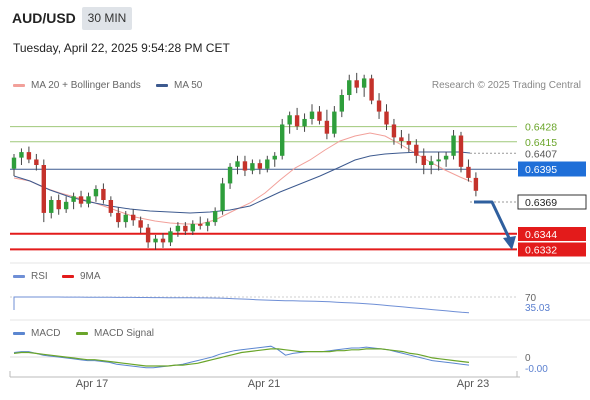 Image resolution: width=590 pixels, height=400 pixels. What do you see at coordinates (19, 276) in the screenshot?
I see `rsi-swatch` at bounding box center [19, 276].